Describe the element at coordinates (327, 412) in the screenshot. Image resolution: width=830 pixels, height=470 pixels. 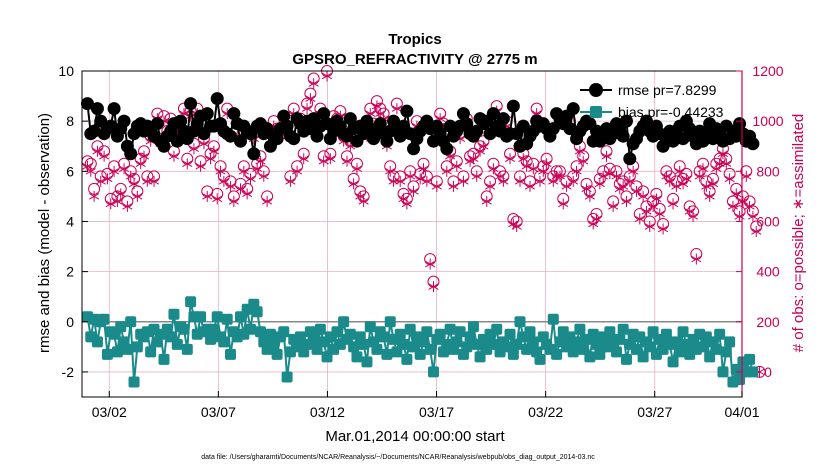
I see `x-tick-label: 03/12` at that location.